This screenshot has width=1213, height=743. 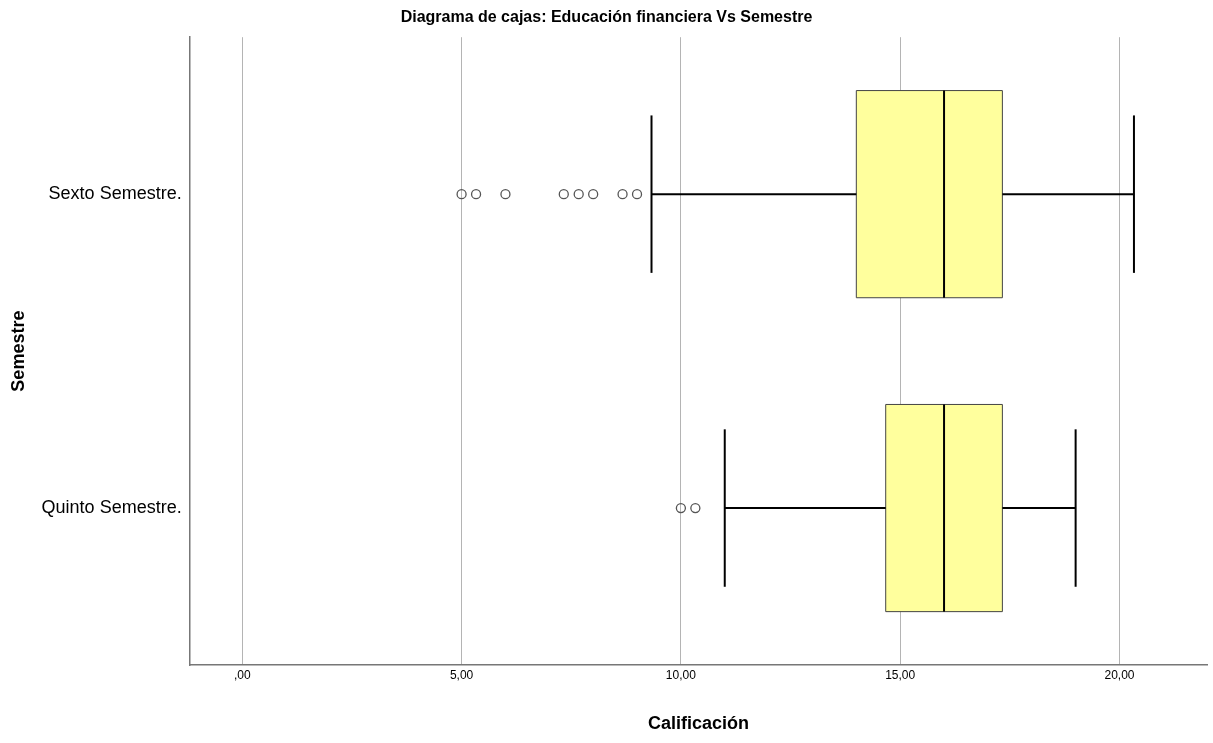 What do you see at coordinates (111, 507) in the screenshot?
I see `y-tick-label: Quinto Semestre.` at bounding box center [111, 507].